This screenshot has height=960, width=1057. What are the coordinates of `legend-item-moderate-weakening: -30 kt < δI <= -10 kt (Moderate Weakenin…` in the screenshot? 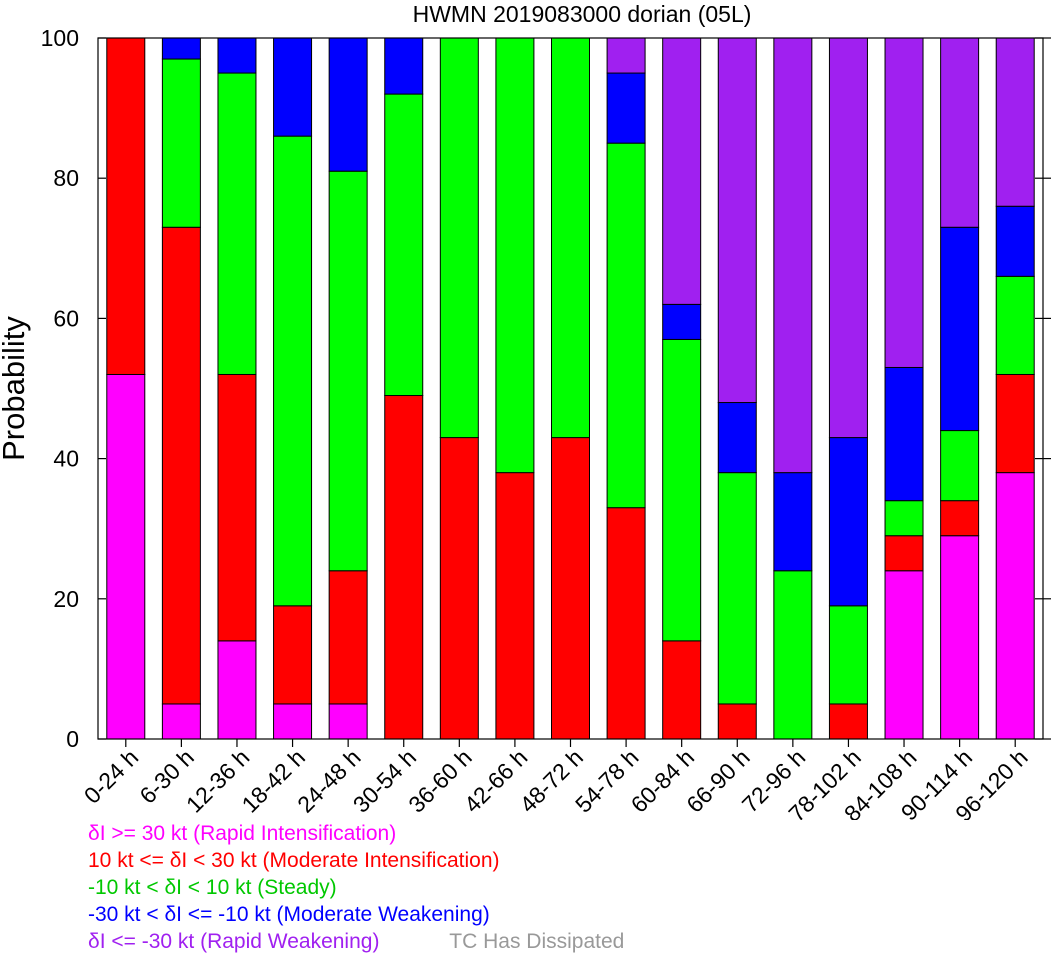 It's located at (568, 914).